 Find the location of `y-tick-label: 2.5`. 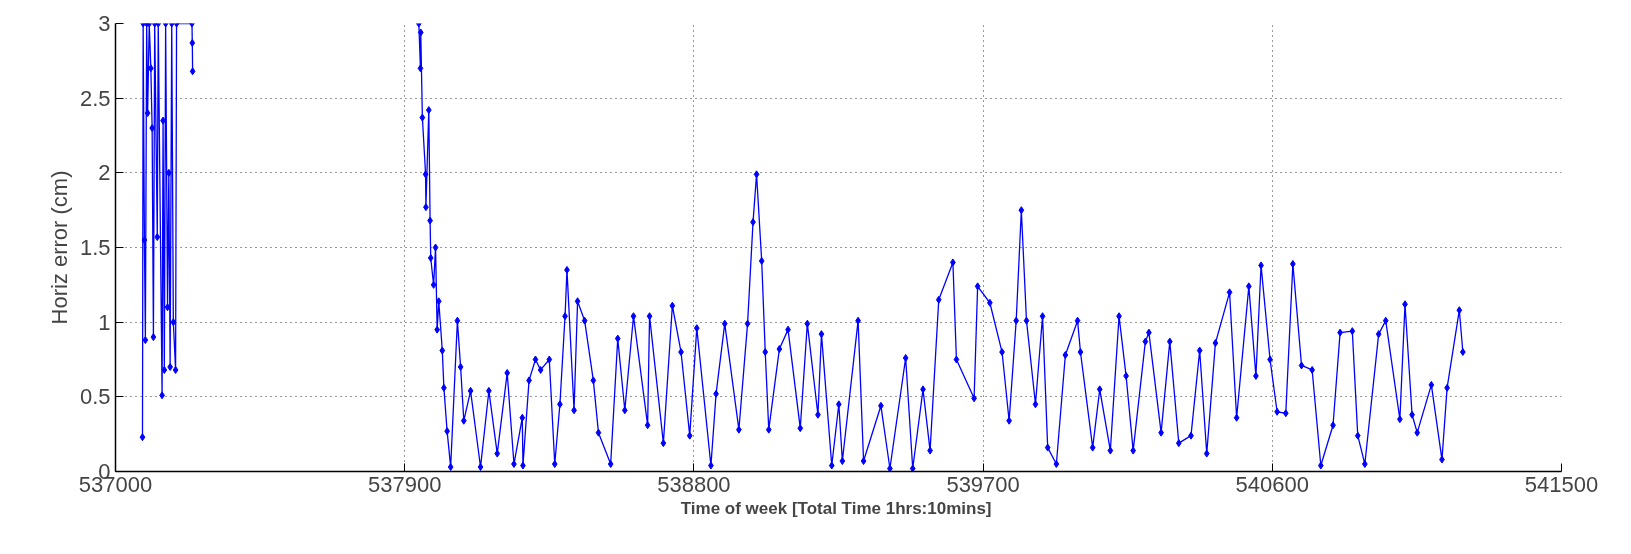

y-tick-label: 2.5 is located at coordinates (95, 98).